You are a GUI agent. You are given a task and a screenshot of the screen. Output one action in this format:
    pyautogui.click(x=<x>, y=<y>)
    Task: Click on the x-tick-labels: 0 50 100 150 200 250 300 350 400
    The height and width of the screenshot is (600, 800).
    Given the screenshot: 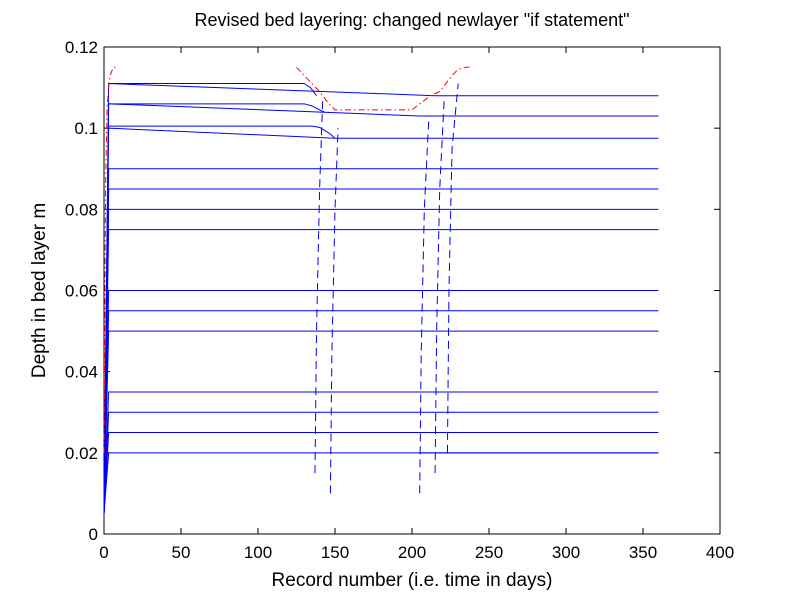 What is the action you would take?
    pyautogui.click(x=416, y=552)
    